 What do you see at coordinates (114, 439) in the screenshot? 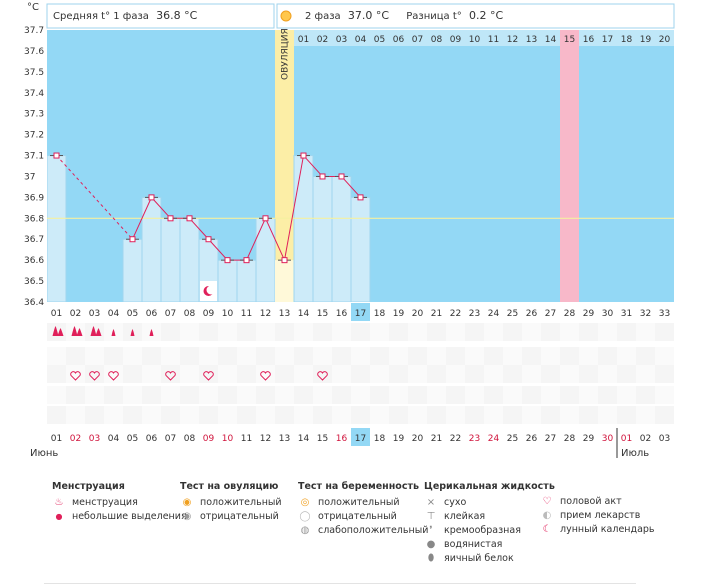
I see `calendar-date-label: 04` at bounding box center [114, 439].